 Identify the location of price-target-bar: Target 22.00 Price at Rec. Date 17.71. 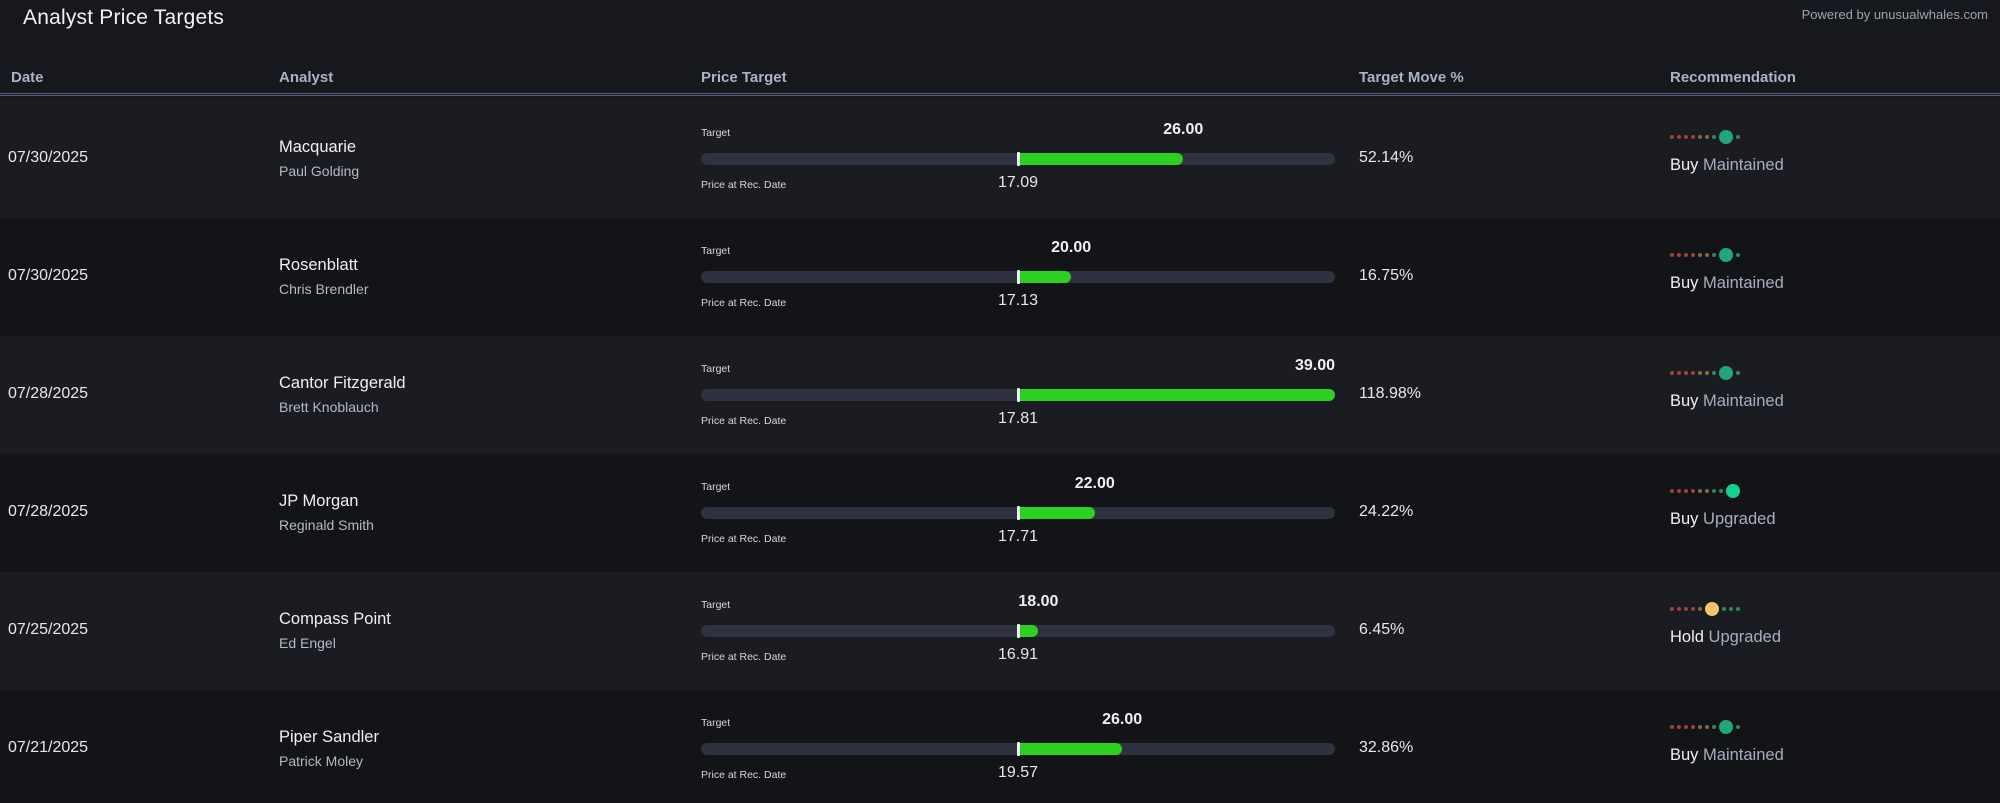
(1018, 513).